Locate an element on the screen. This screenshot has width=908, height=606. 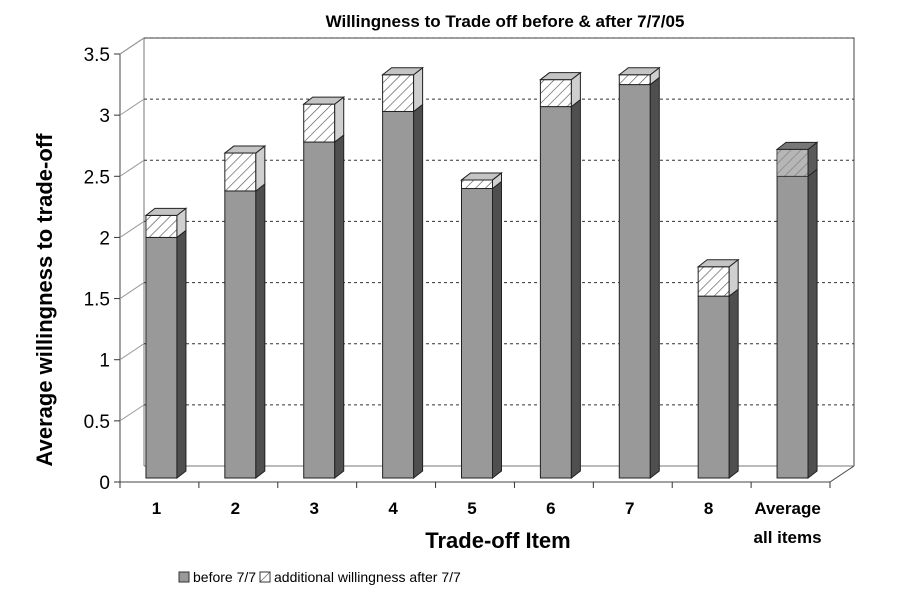
y-tick-label: 0.5 is located at coordinates (97, 422).